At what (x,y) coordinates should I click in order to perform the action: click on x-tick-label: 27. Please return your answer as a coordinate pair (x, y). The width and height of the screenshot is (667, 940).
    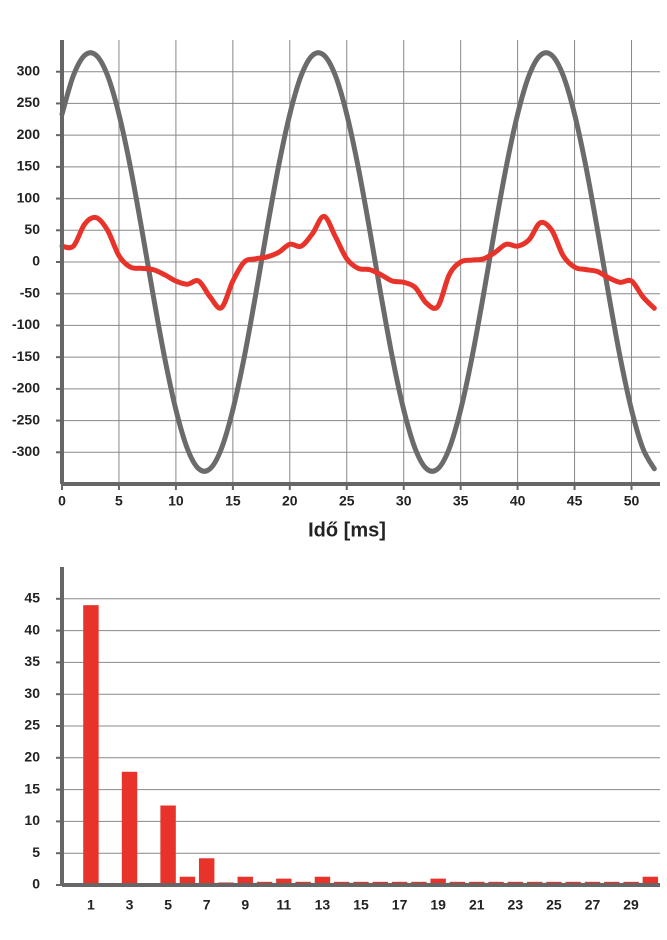
    Looking at the image, I should click on (593, 905).